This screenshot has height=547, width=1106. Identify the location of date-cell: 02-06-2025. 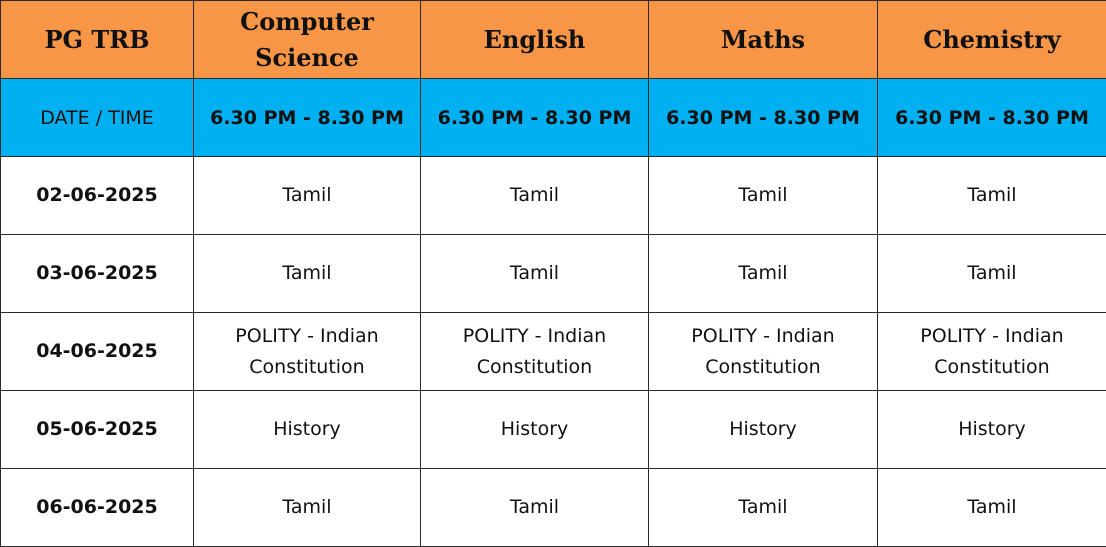
(97, 195).